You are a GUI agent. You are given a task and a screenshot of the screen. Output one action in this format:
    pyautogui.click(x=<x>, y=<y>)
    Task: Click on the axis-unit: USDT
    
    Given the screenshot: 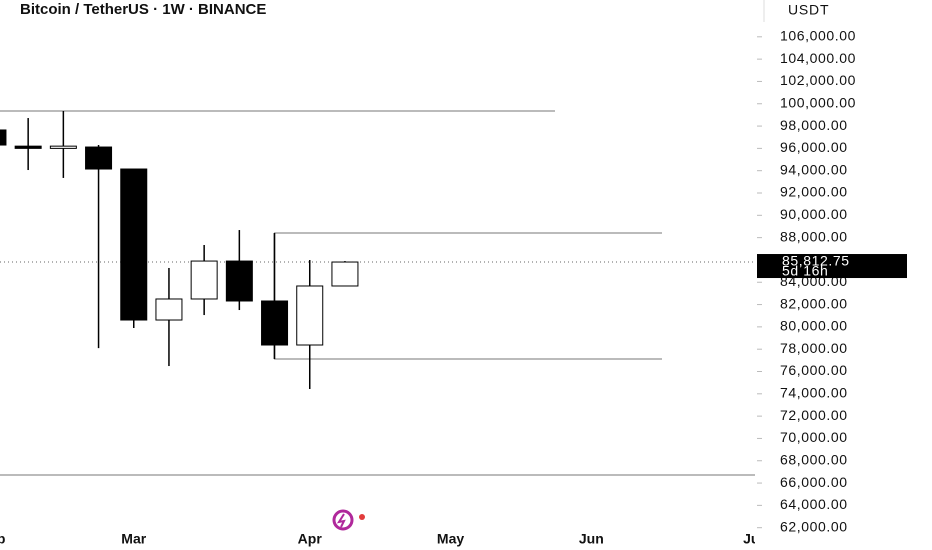 What is the action you would take?
    pyautogui.click(x=808, y=10)
    